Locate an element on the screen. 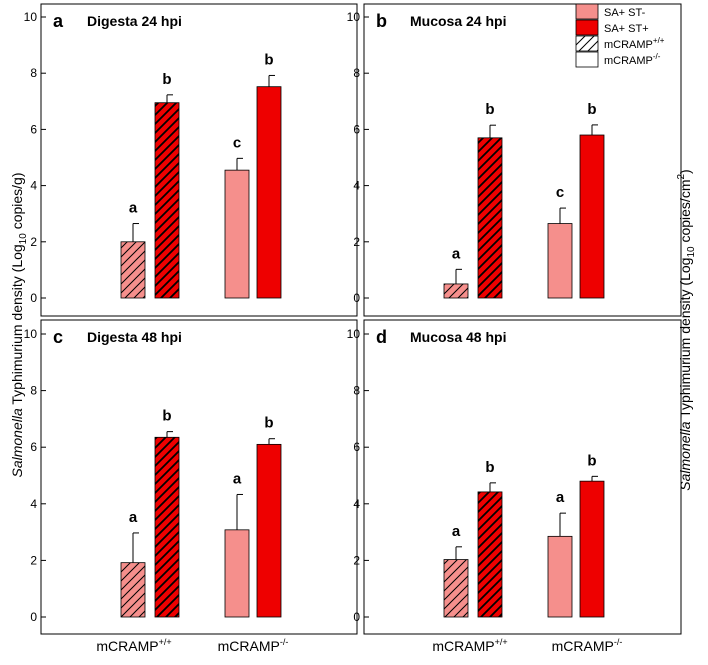 The height and width of the screenshot is (665, 708). x-cat-right-wt: mCRAMP+/+ is located at coordinates (469, 645).